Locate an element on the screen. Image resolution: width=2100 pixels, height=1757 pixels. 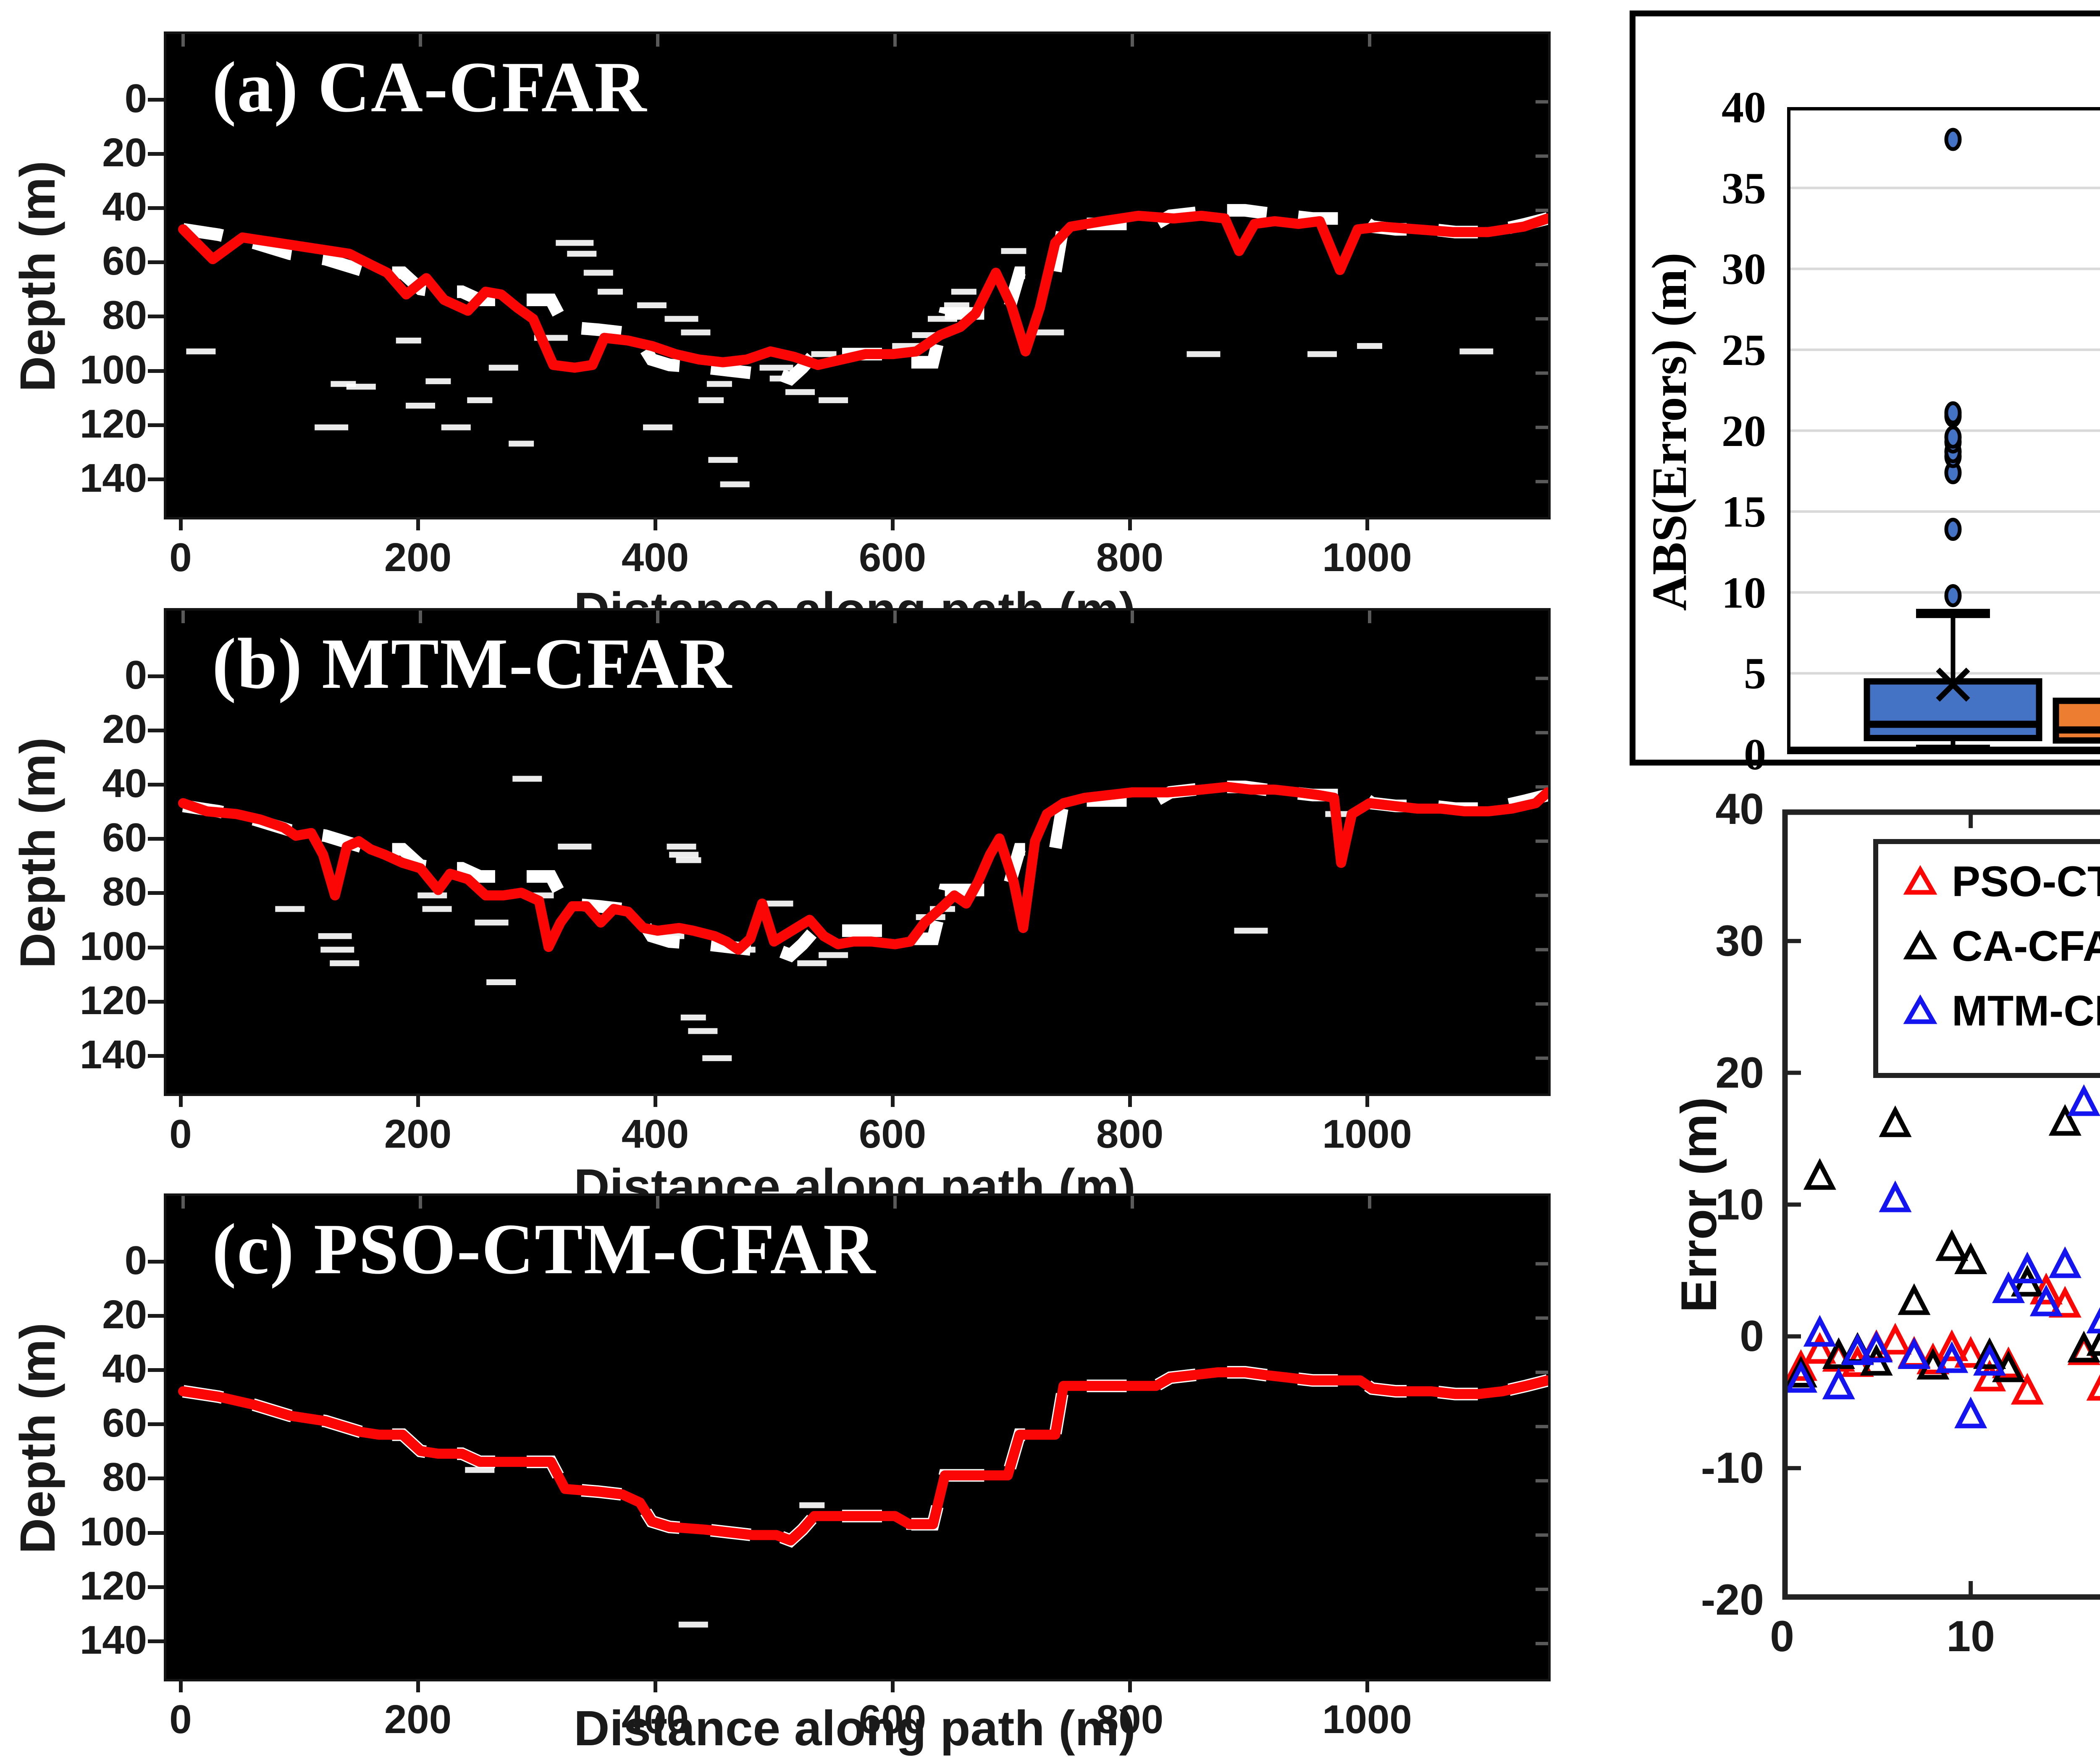
legend-item-ca: CA-CFAR is located at coordinates (2000, 946).